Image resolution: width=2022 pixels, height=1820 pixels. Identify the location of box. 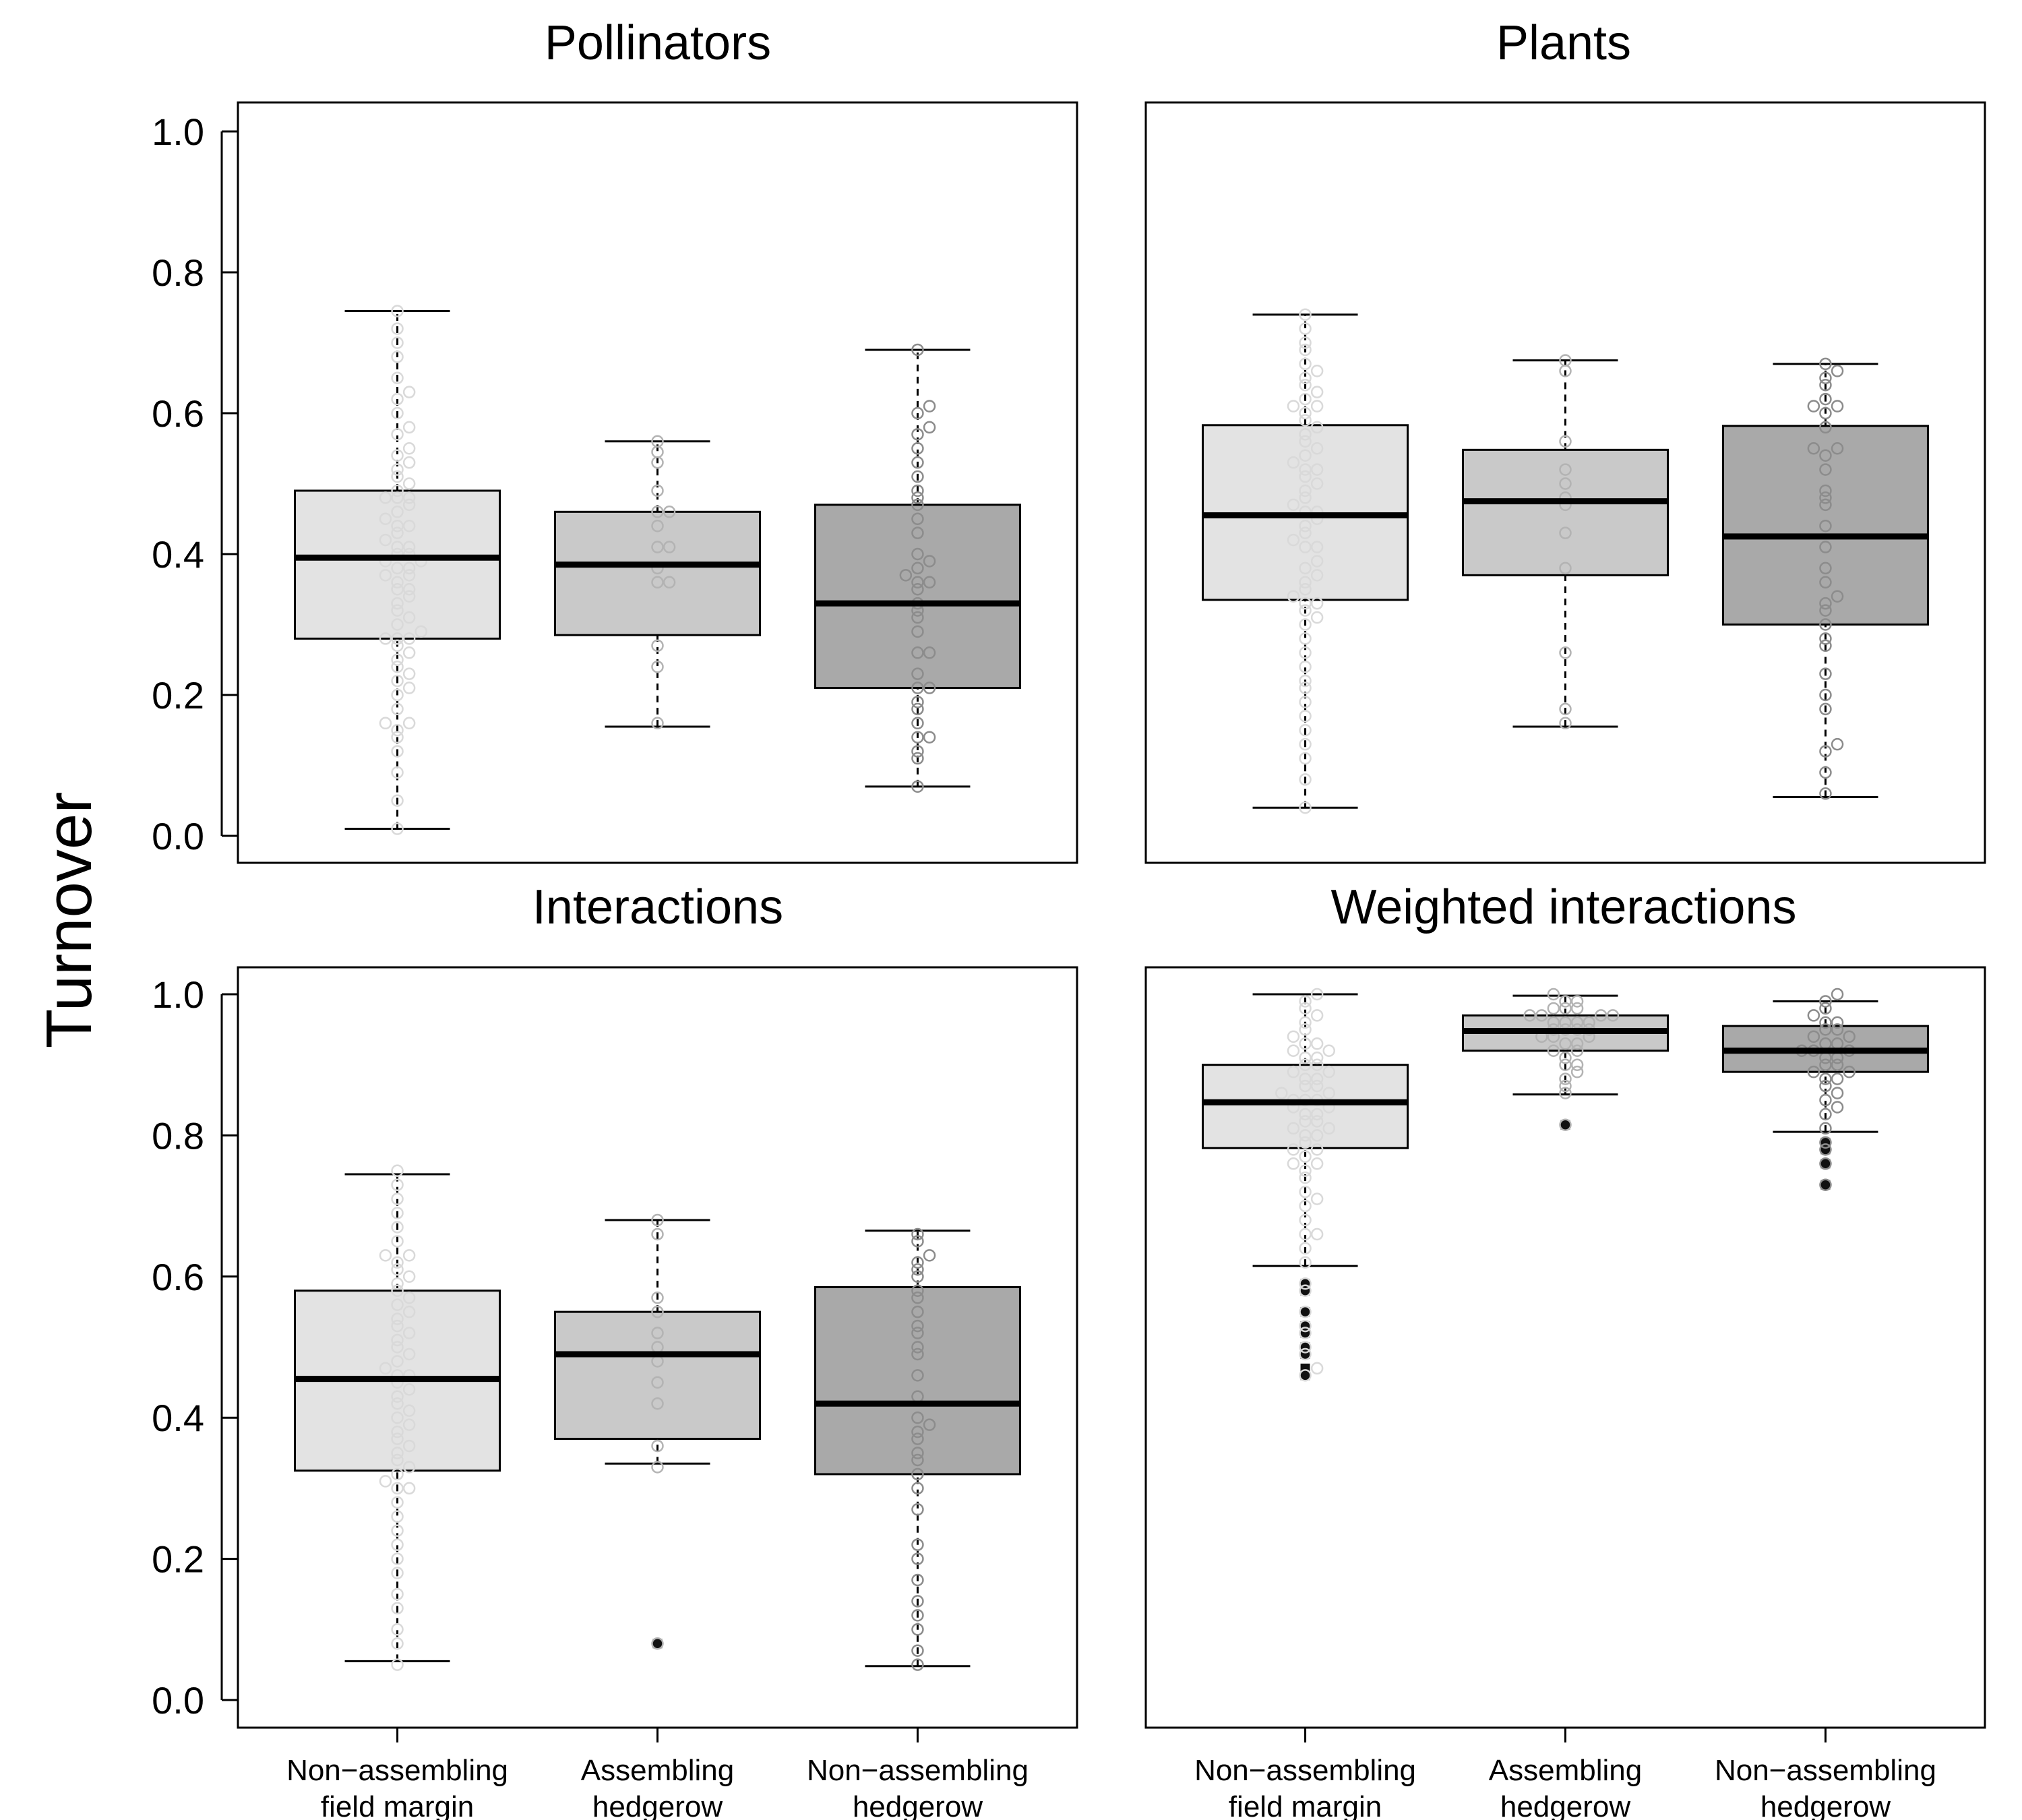
(1565, 512).